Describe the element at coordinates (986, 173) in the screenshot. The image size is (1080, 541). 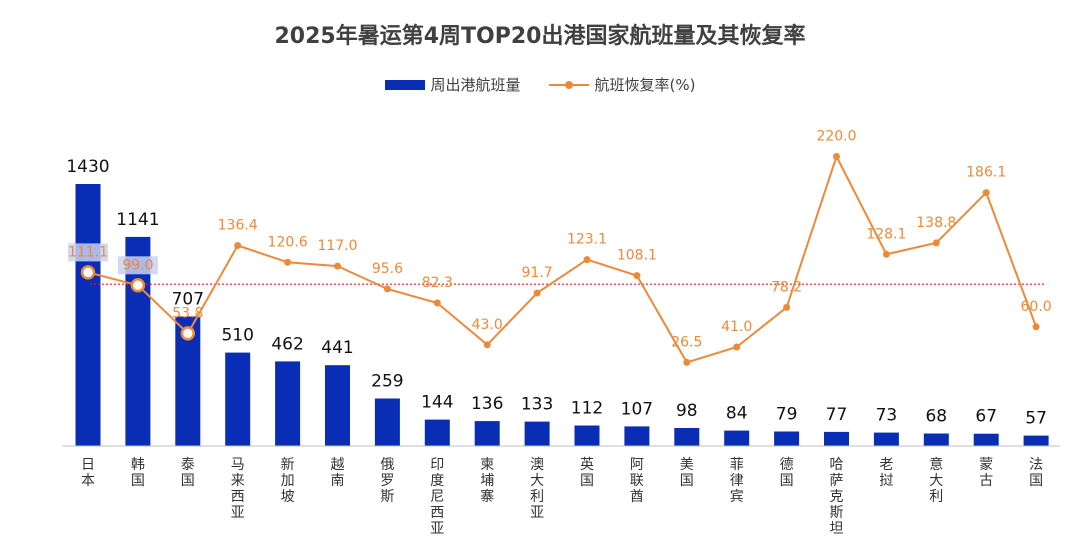
I see `rate-value-label-蒙古: 186.1` at that location.